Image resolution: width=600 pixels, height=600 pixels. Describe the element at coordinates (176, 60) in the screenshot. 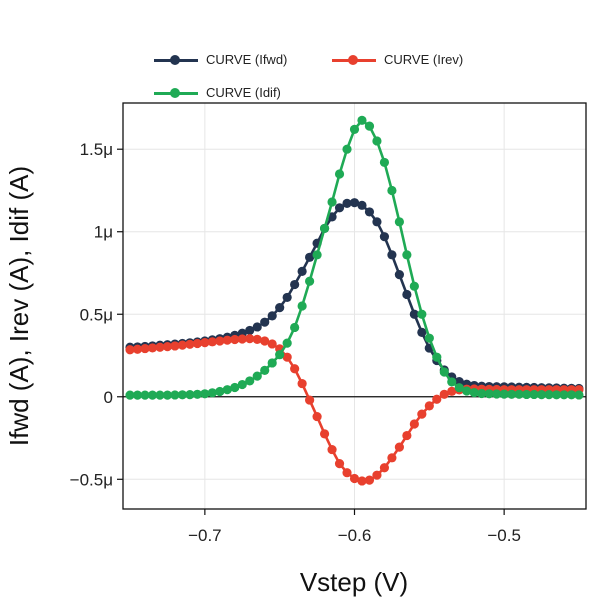

I see `legend-swatch-ifwd` at that location.